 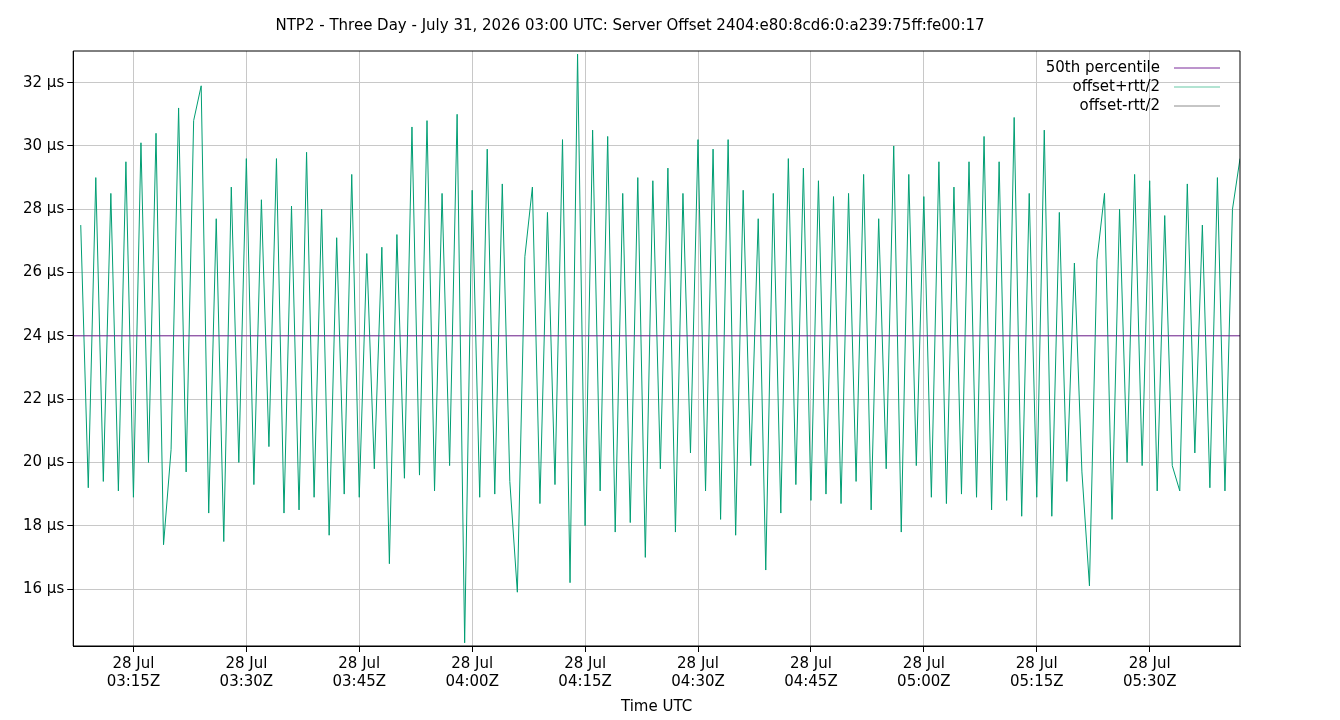 What do you see at coordinates (656, 705) in the screenshot?
I see `x-axis-title: Time UTC` at bounding box center [656, 705].